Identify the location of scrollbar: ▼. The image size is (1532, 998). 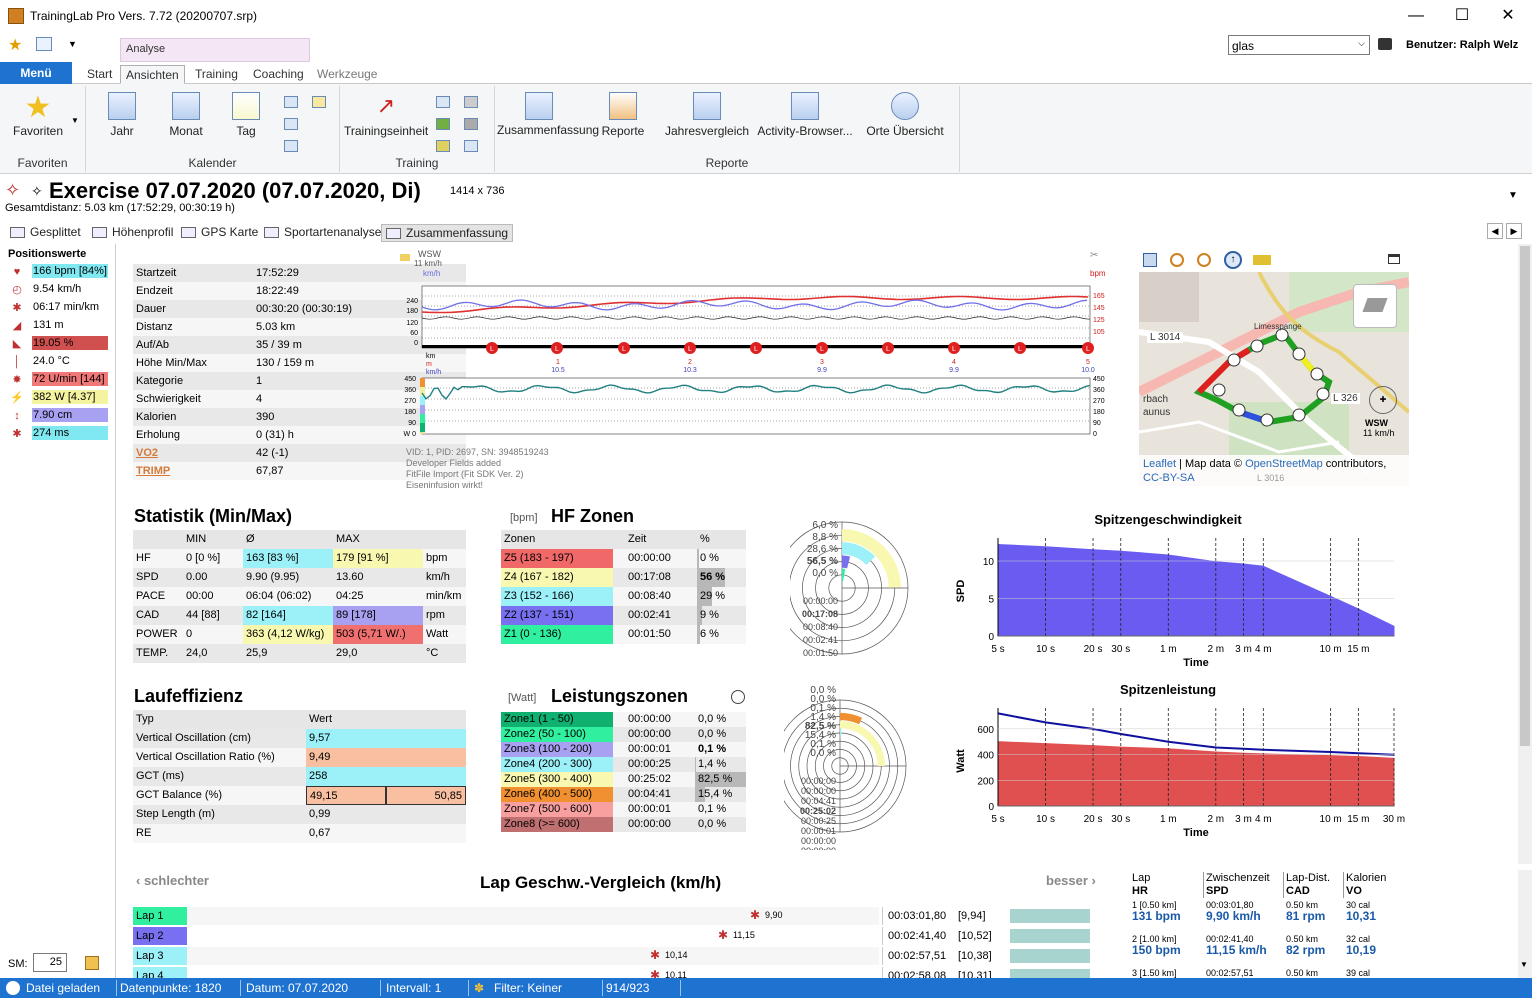
(1525, 924).